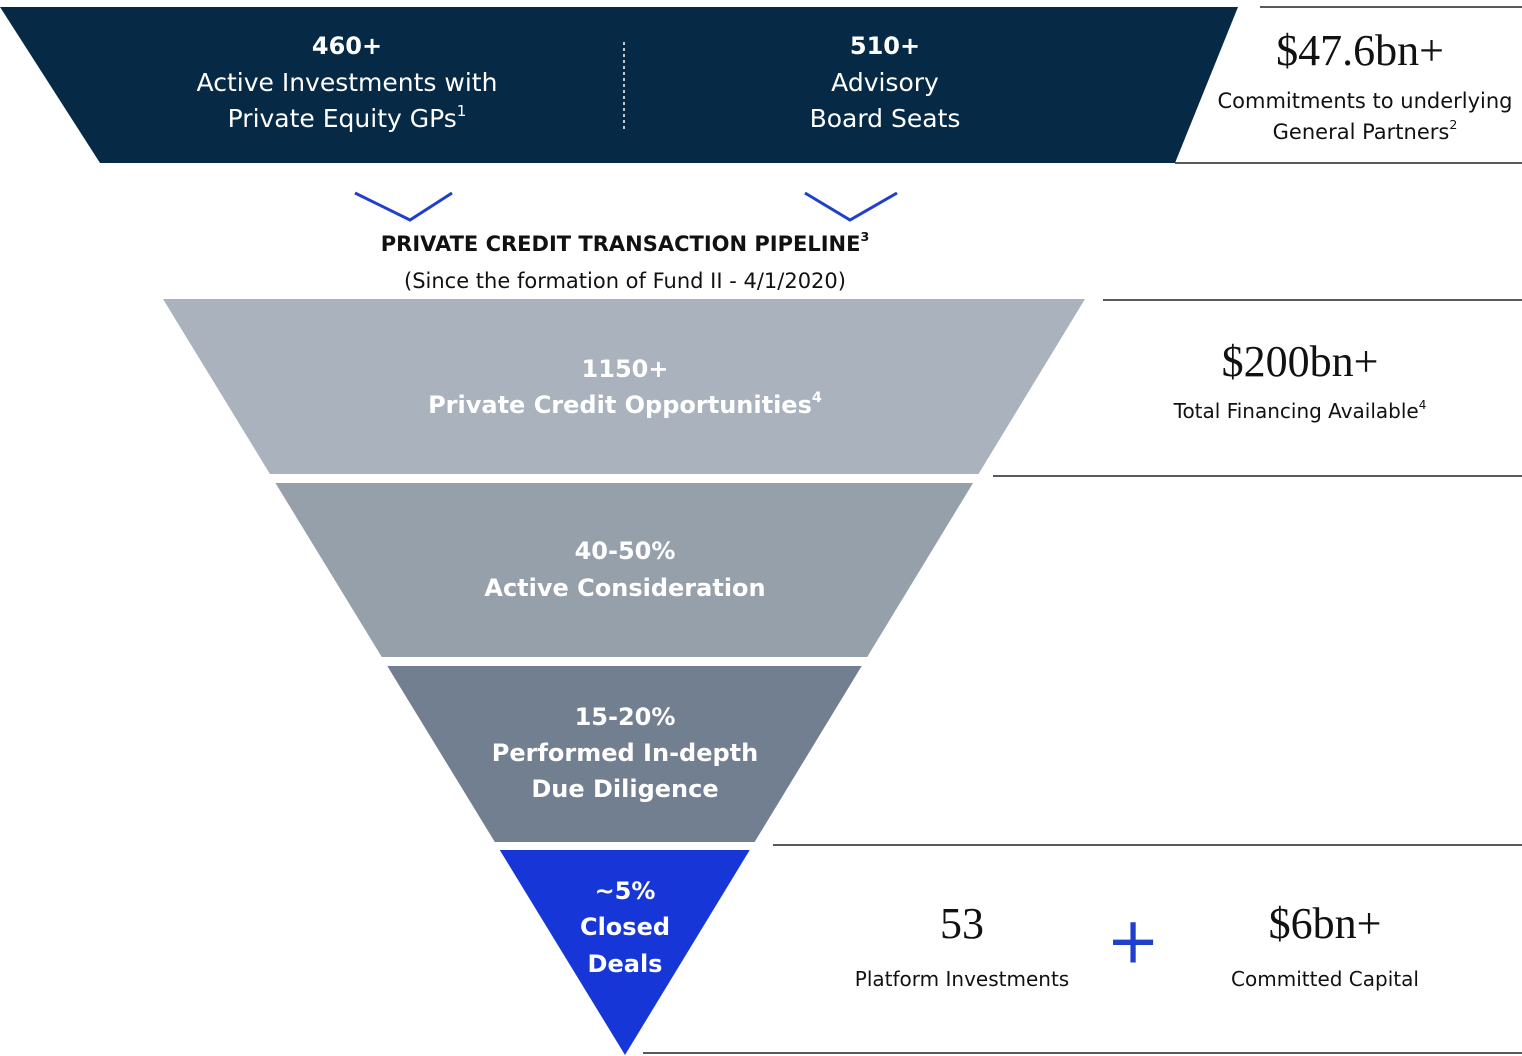 This screenshot has height=1056, width=1522. Describe the element at coordinates (342, 118) in the screenshot. I see `item-label-text: Private Equity GPs` at that location.